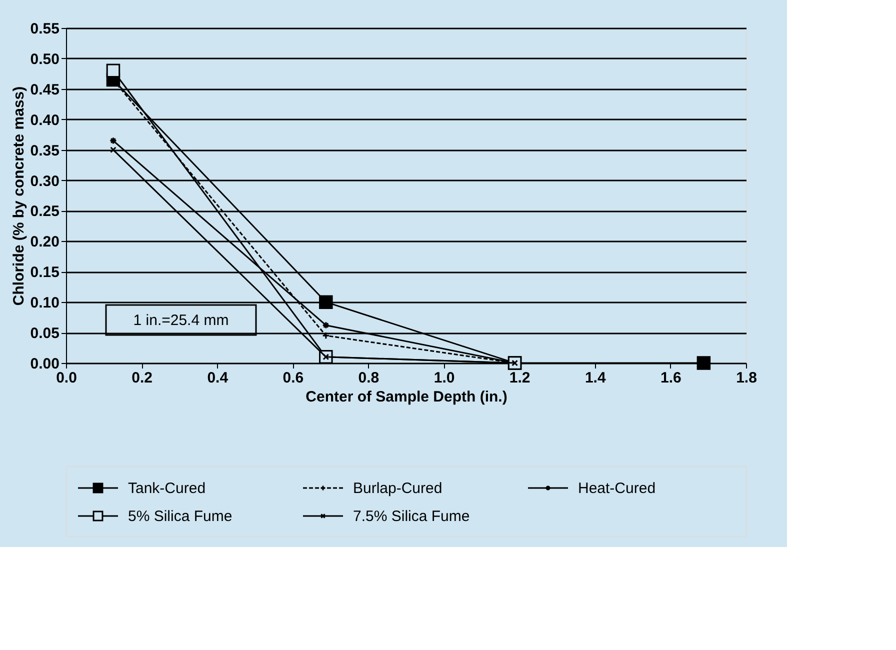  I want to click on y-tick-label: 0.05, so click(45, 333).